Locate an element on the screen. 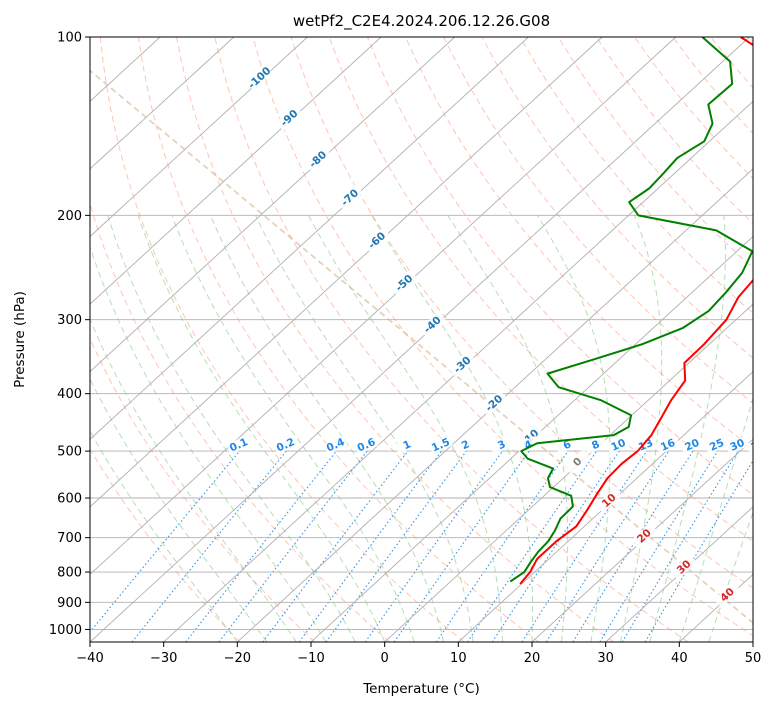 The width and height of the screenshot is (775, 708). isotherm-label: -90 is located at coordinates (289, 118).